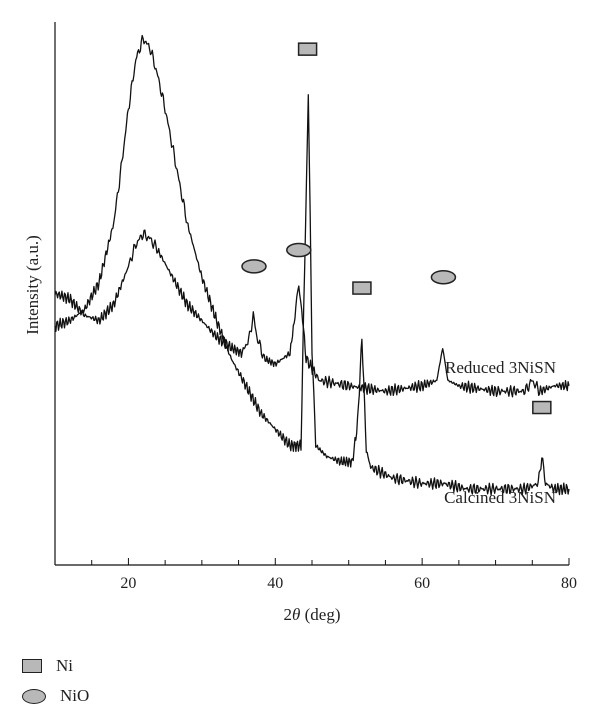  What do you see at coordinates (64, 665) in the screenshot?
I see `legend-label-ni: Ni` at bounding box center [64, 665].